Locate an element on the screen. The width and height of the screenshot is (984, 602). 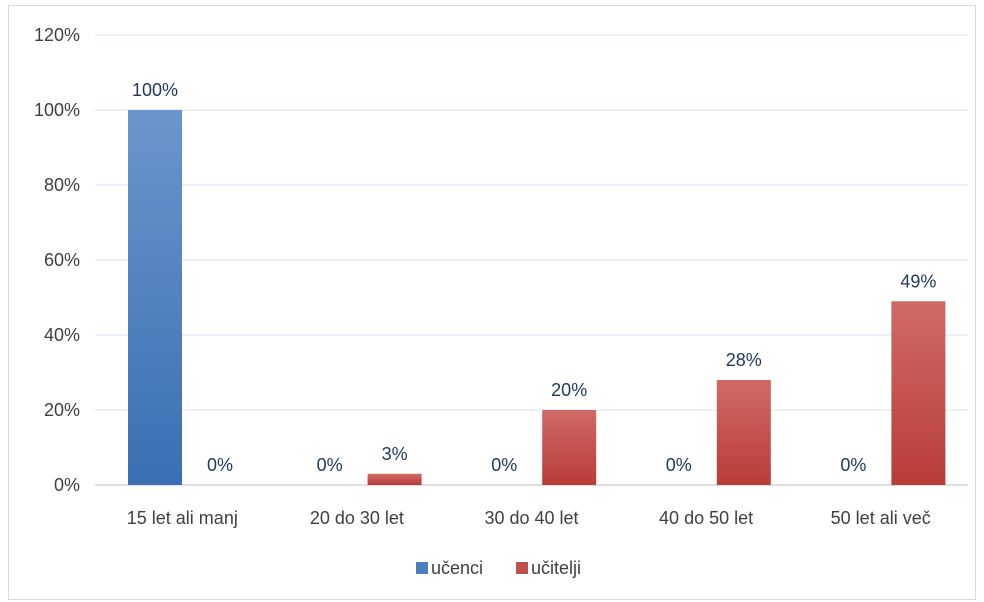
data-label: 49% is located at coordinates (918, 281).